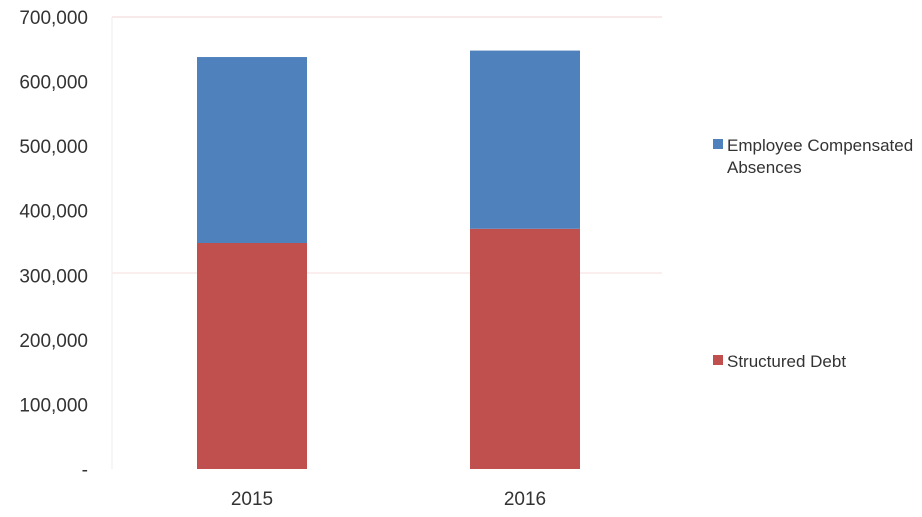 The image size is (922, 517). I want to click on y-tick-label: 100,000, so click(53, 405).